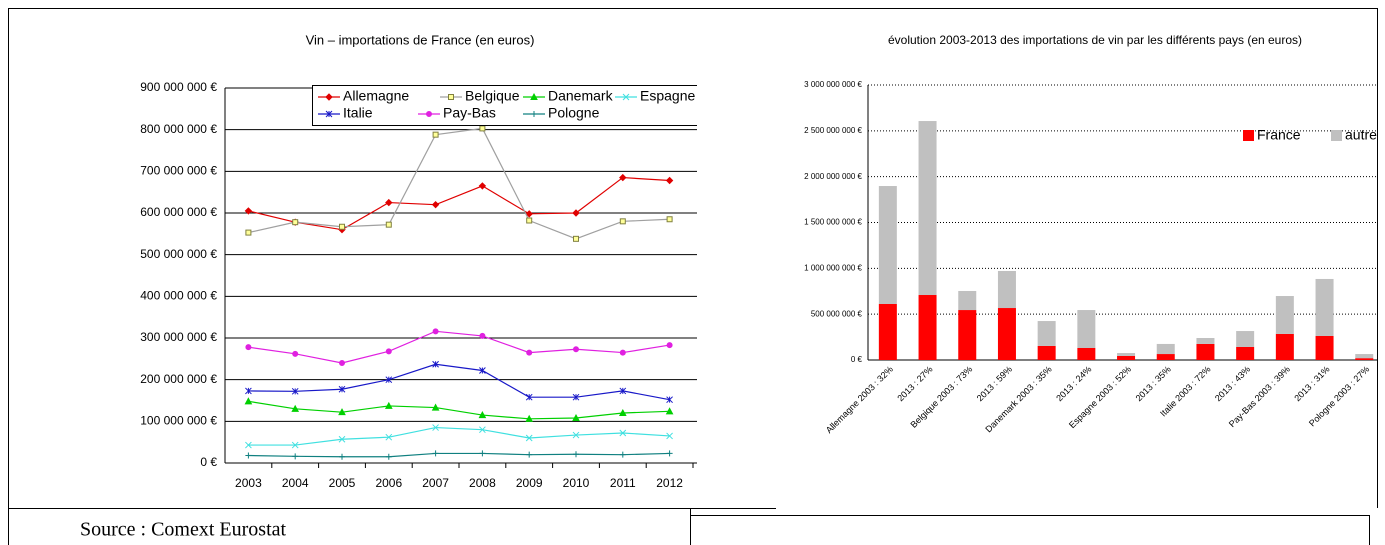  I want to click on x-tick-label: 2013 : 24%, so click(1073, 383).